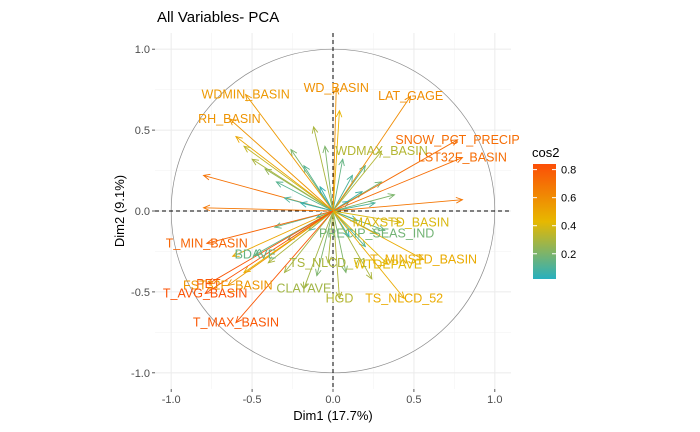  Describe the element at coordinates (340, 298) in the screenshot. I see `variable-label-hgd: HGD` at that location.